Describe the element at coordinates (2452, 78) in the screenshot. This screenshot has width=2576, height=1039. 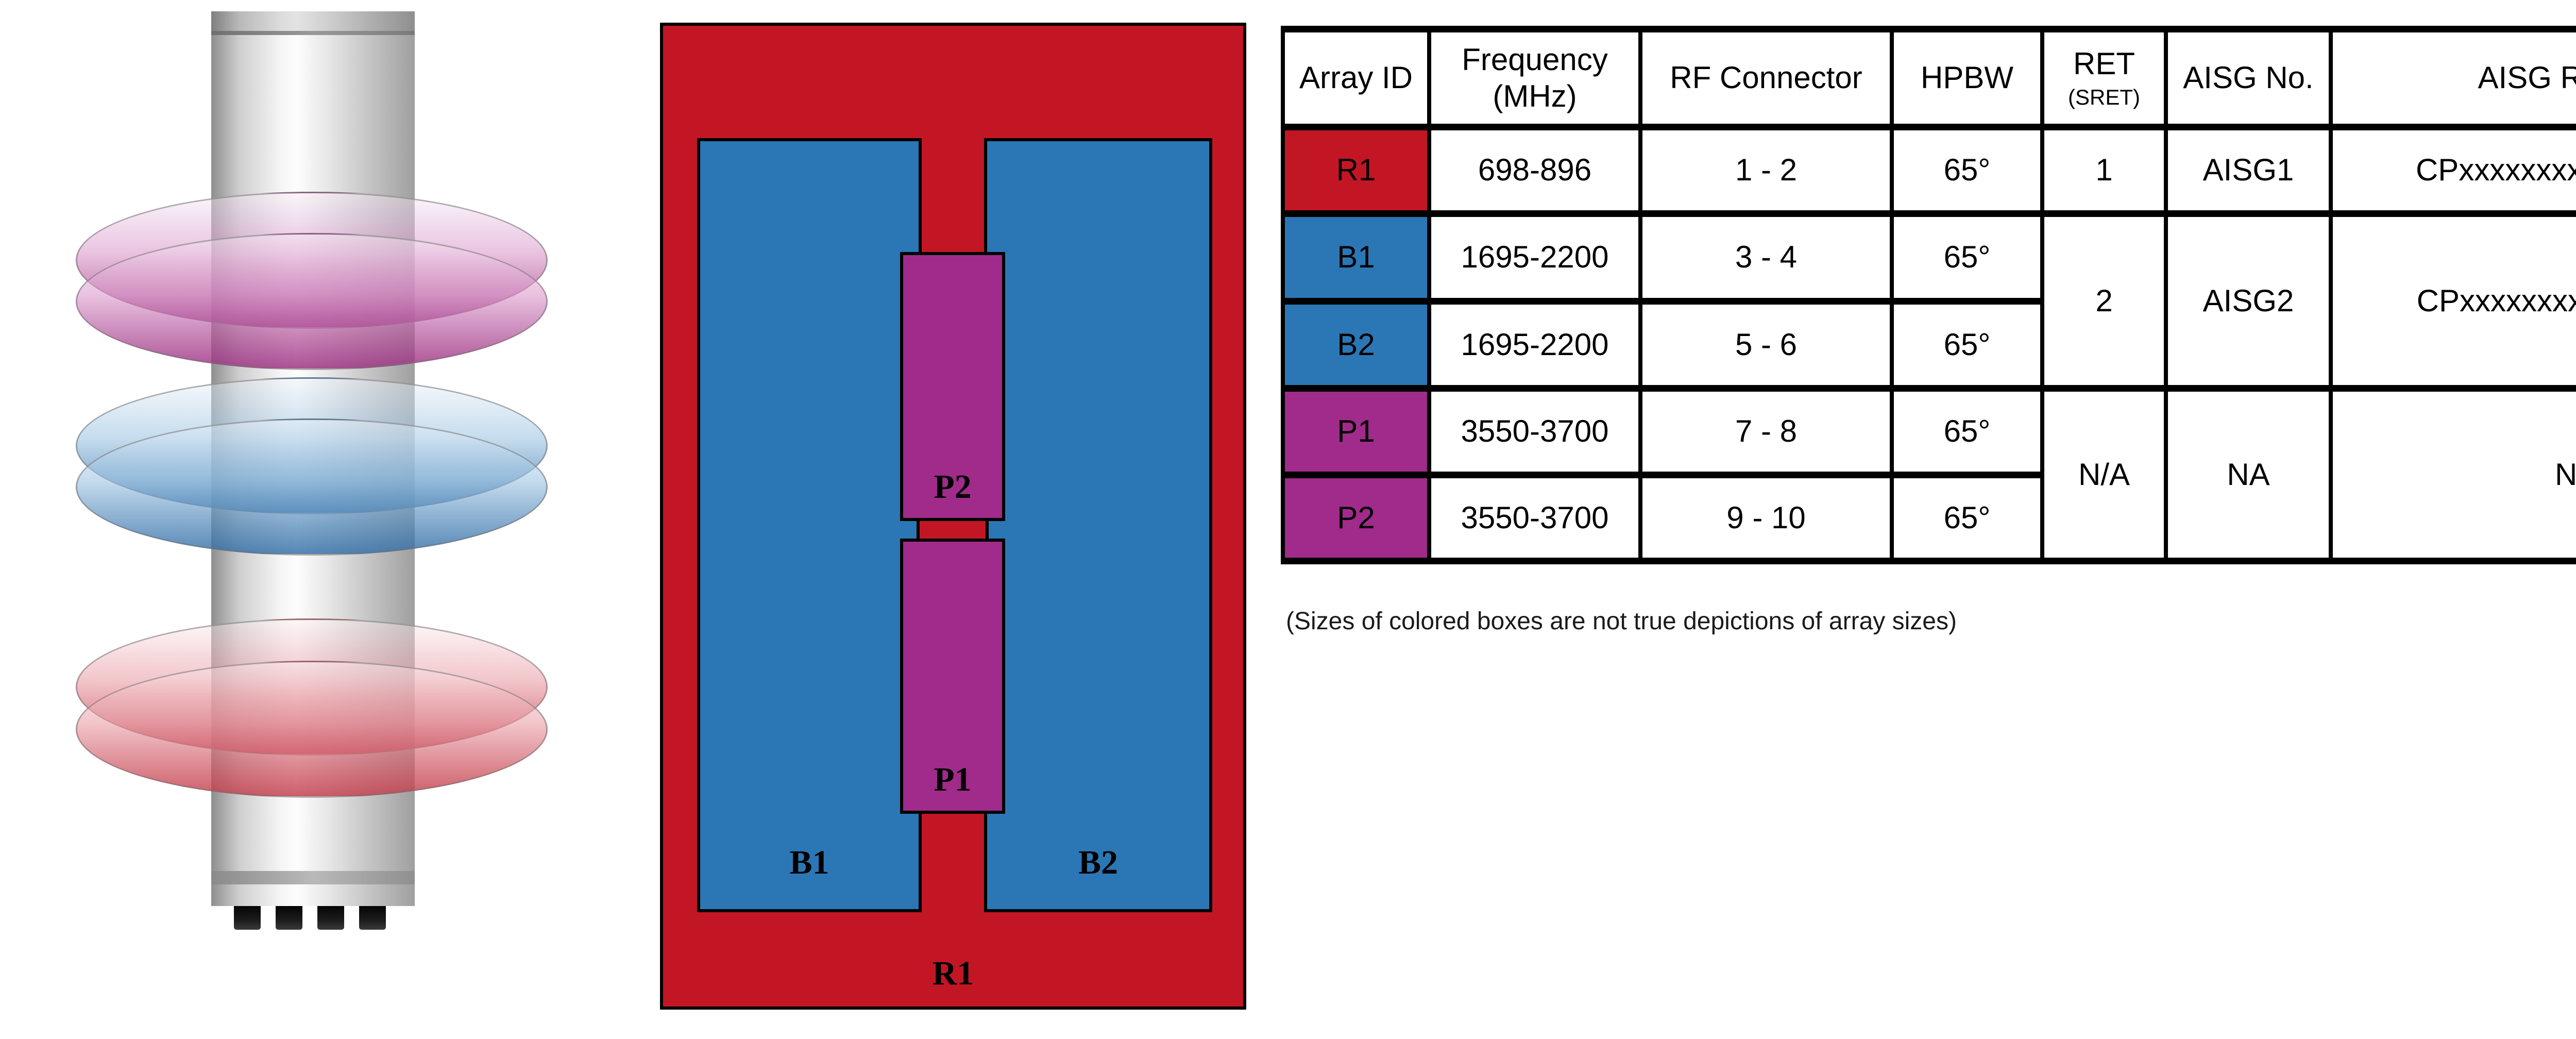
I see `header-aisg-ret-uid: AISG RET UID` at that location.